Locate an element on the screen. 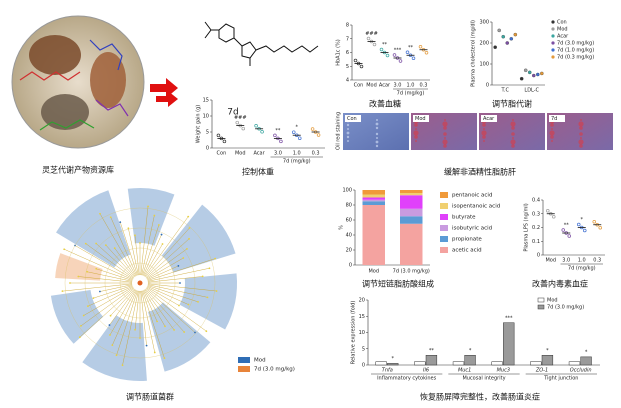 This screenshot has width=621, height=408. significance: ** is located at coordinates (567, 226).